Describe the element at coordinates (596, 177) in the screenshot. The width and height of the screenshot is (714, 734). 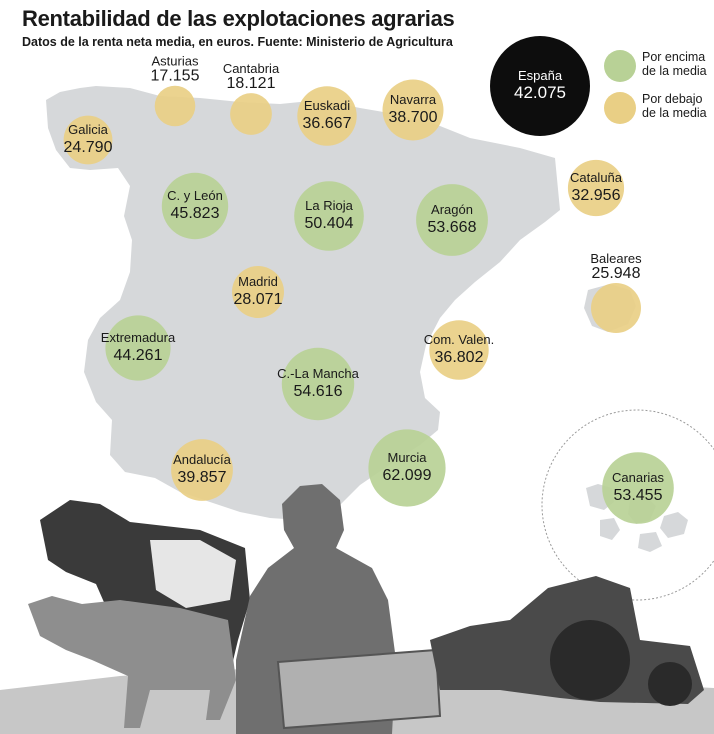
I see `region-label-catalu-a: Cataluña` at that location.